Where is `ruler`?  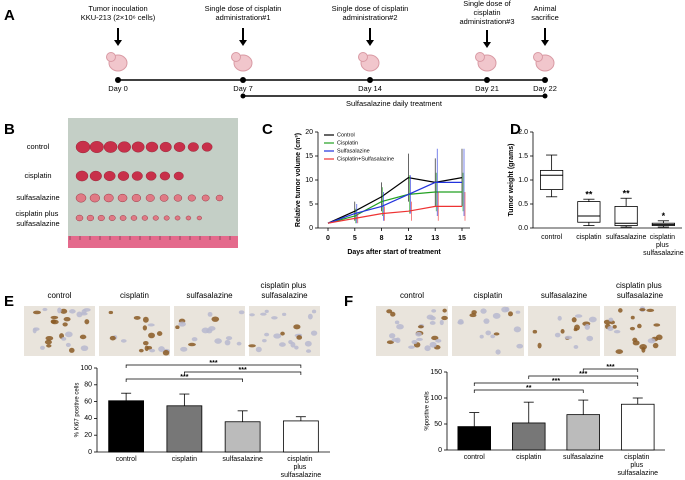 ruler is located at coordinates (153, 242).